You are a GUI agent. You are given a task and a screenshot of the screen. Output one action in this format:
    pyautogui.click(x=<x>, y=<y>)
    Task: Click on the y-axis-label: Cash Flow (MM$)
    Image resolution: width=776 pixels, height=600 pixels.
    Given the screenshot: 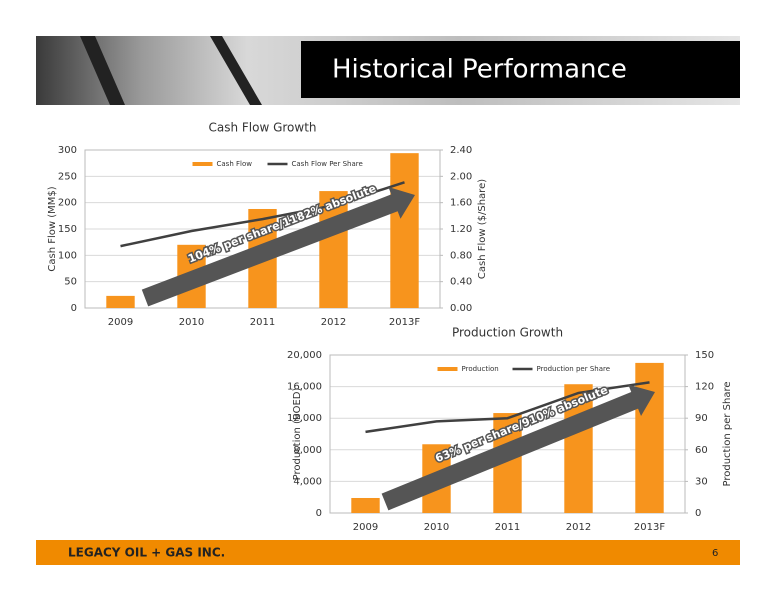 What is the action you would take?
    pyautogui.click(x=52, y=228)
    